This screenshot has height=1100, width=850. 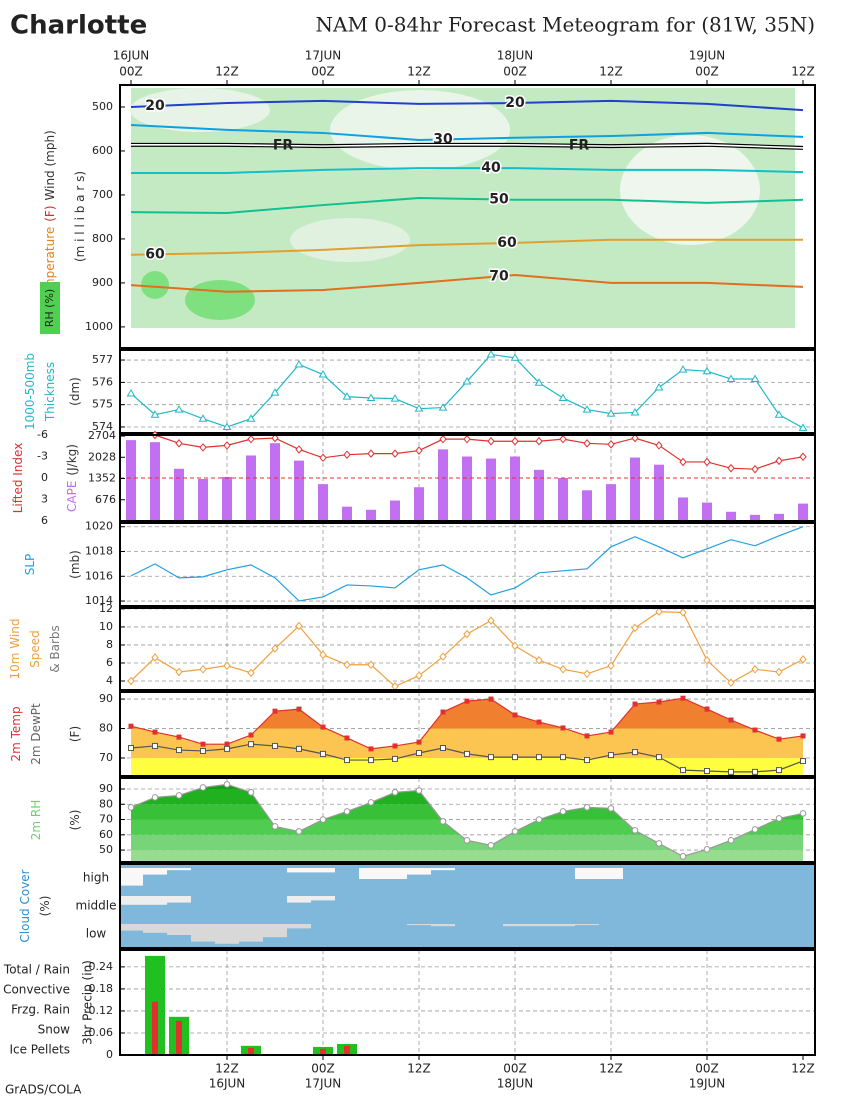 What do you see at coordinates (109, 1054) in the screenshot?
I see `y-tick-label: 0` at bounding box center [109, 1054].